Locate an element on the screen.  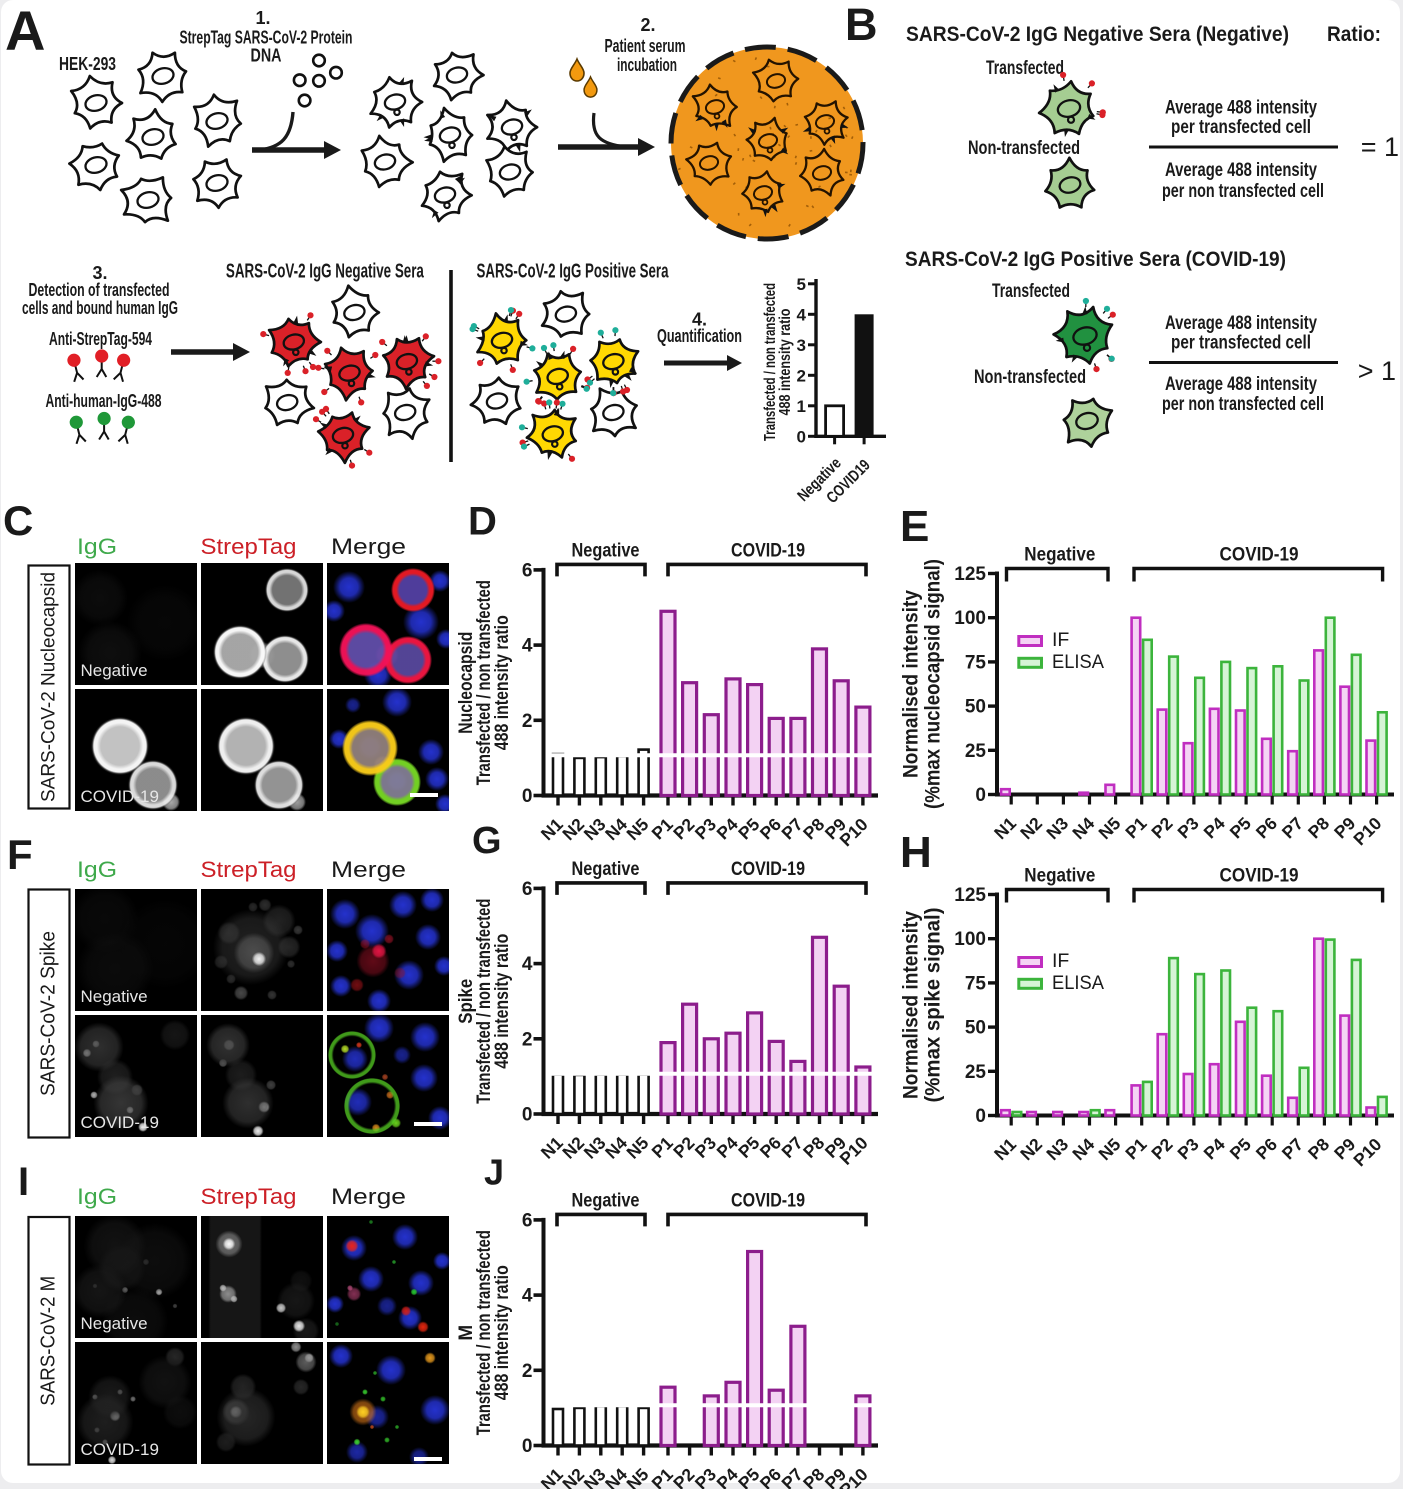
svg-text: J is located at coordinates (494, 1172).